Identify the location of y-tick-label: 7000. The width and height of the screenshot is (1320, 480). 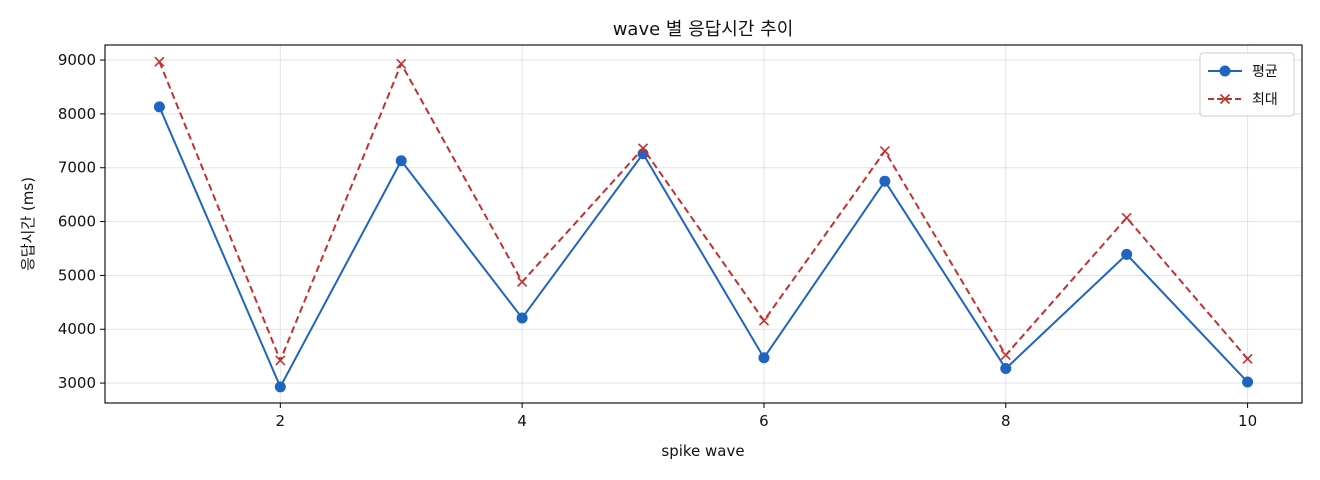
(77, 168).